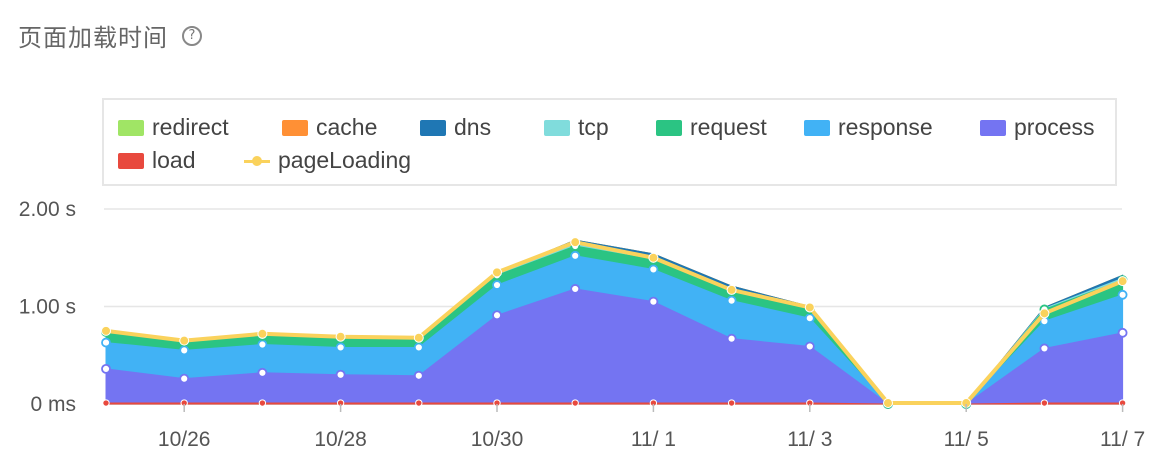  I want to click on x-tick-label: 11/ 5, so click(966, 439).